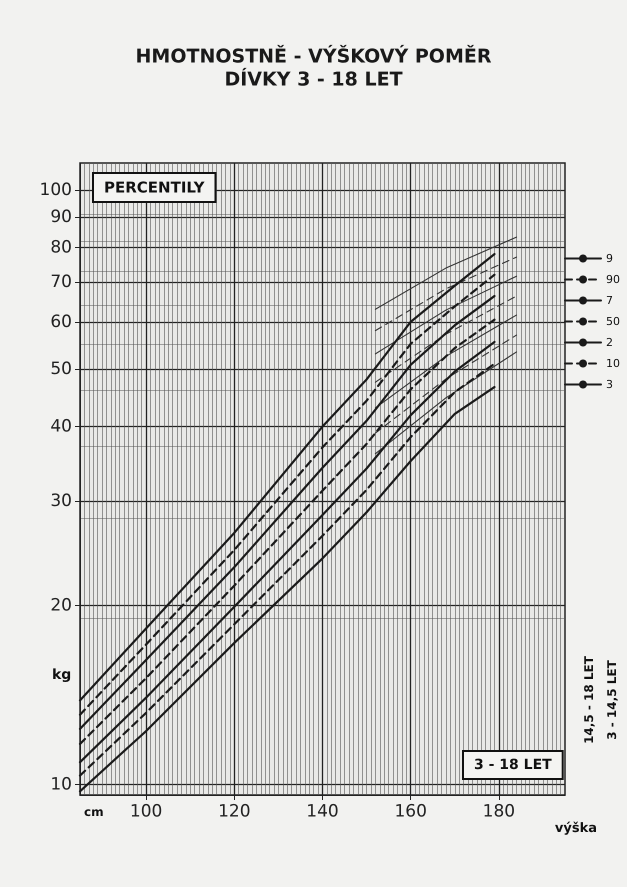  Describe the element at coordinates (61, 784) in the screenshot. I see `y-tick-label: 10` at that location.